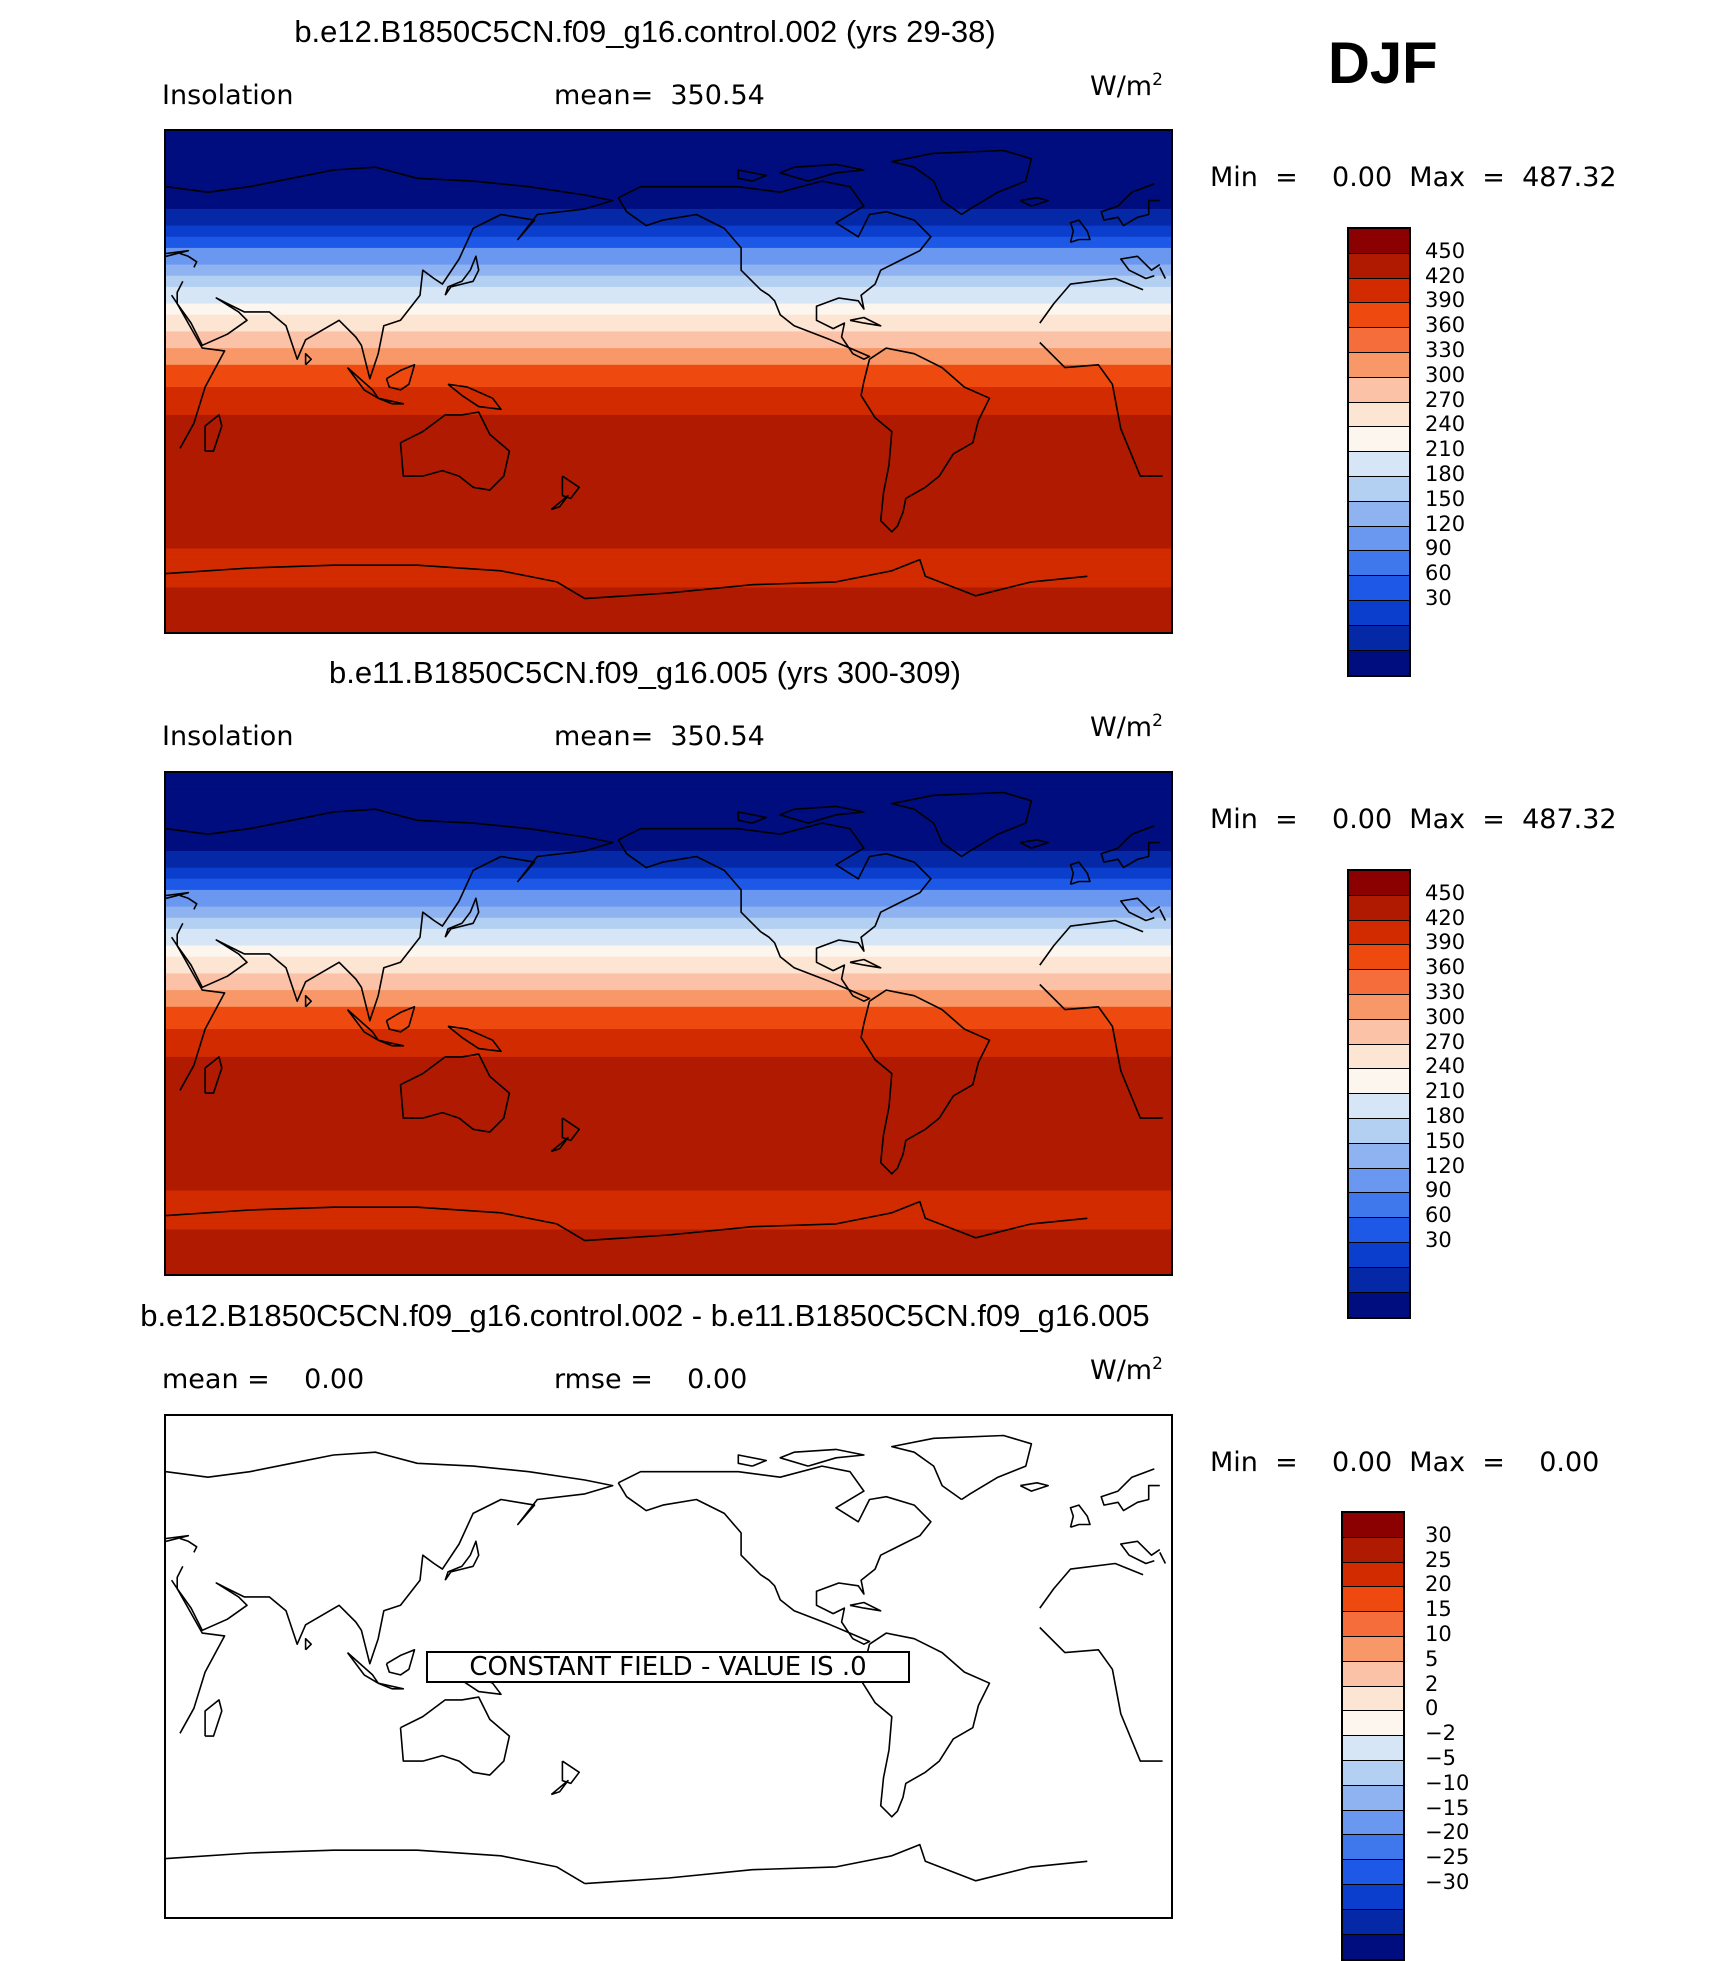 This screenshot has height=1961, width=1710. Describe the element at coordinates (1438, 573) in the screenshot. I see `colorbar-tick-label: 60` at that location.